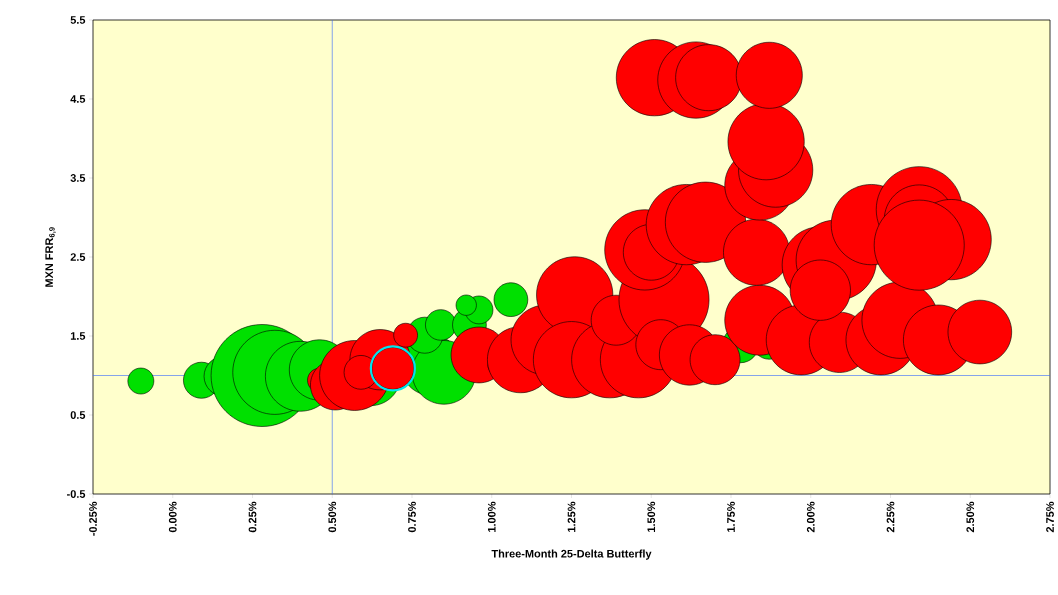 This screenshot has height=595, width=1058. What do you see at coordinates (93, 518) in the screenshot?
I see `x-tick-label: -0.25%` at bounding box center [93, 518].